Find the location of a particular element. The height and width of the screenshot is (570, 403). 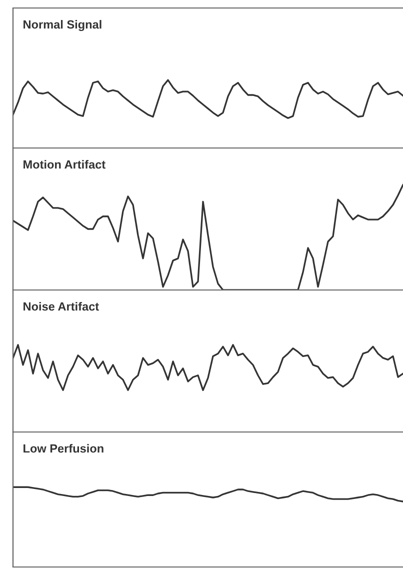

chart-title: Low Perfusion is located at coordinates (64, 448).